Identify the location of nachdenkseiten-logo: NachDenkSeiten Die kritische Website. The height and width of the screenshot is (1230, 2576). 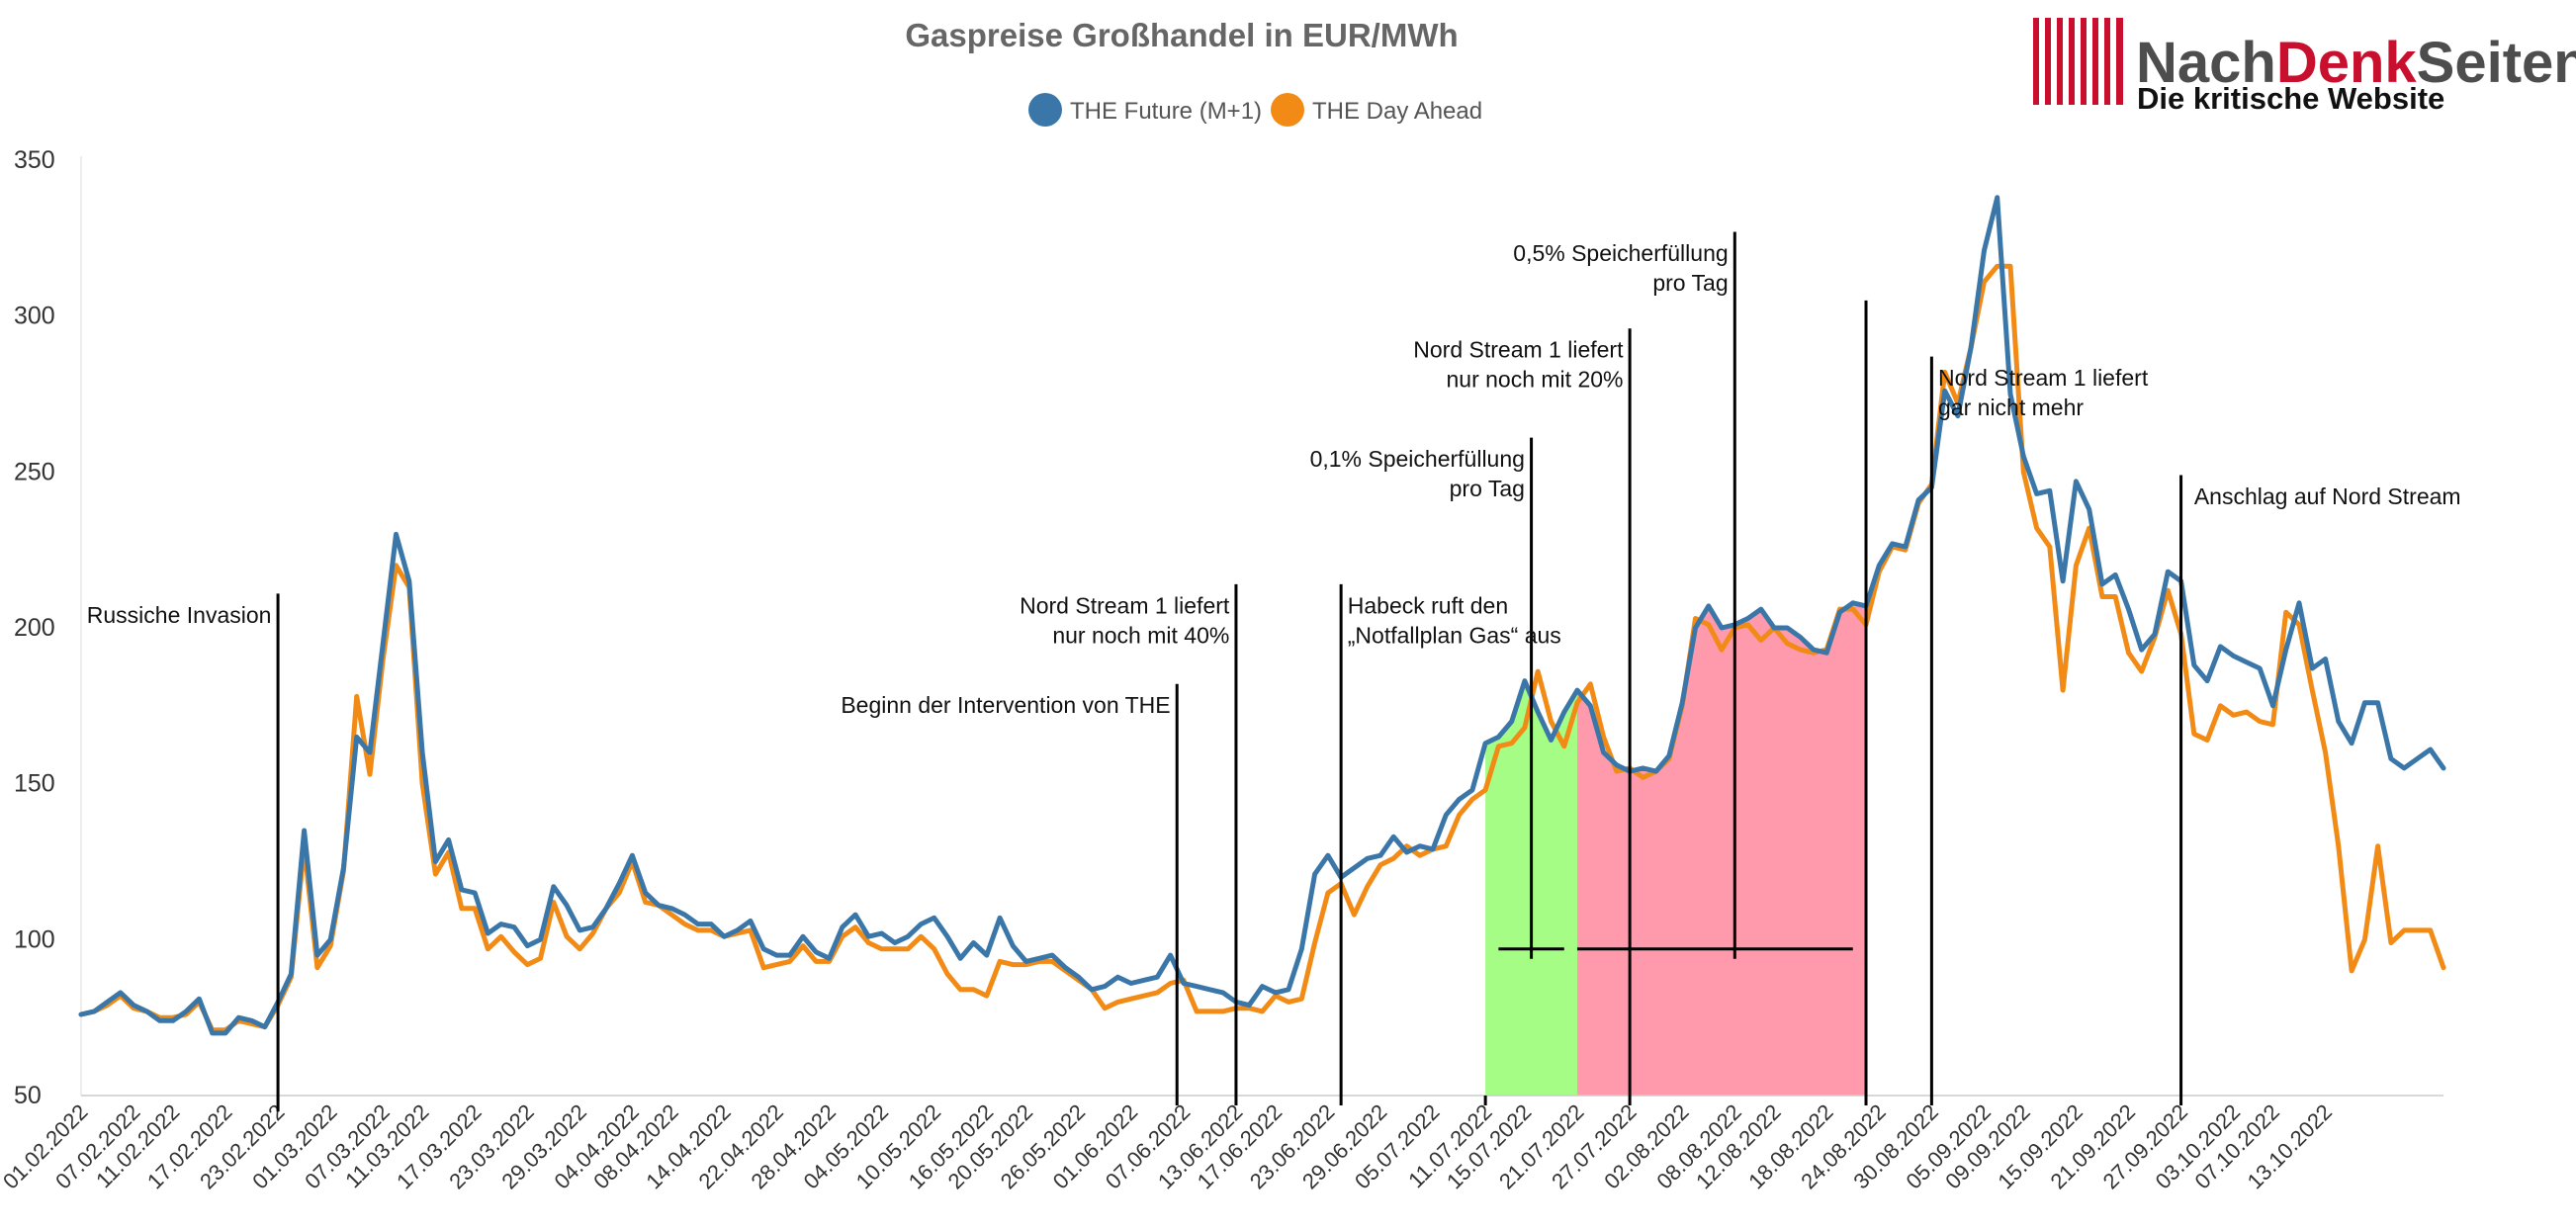
(2304, 67).